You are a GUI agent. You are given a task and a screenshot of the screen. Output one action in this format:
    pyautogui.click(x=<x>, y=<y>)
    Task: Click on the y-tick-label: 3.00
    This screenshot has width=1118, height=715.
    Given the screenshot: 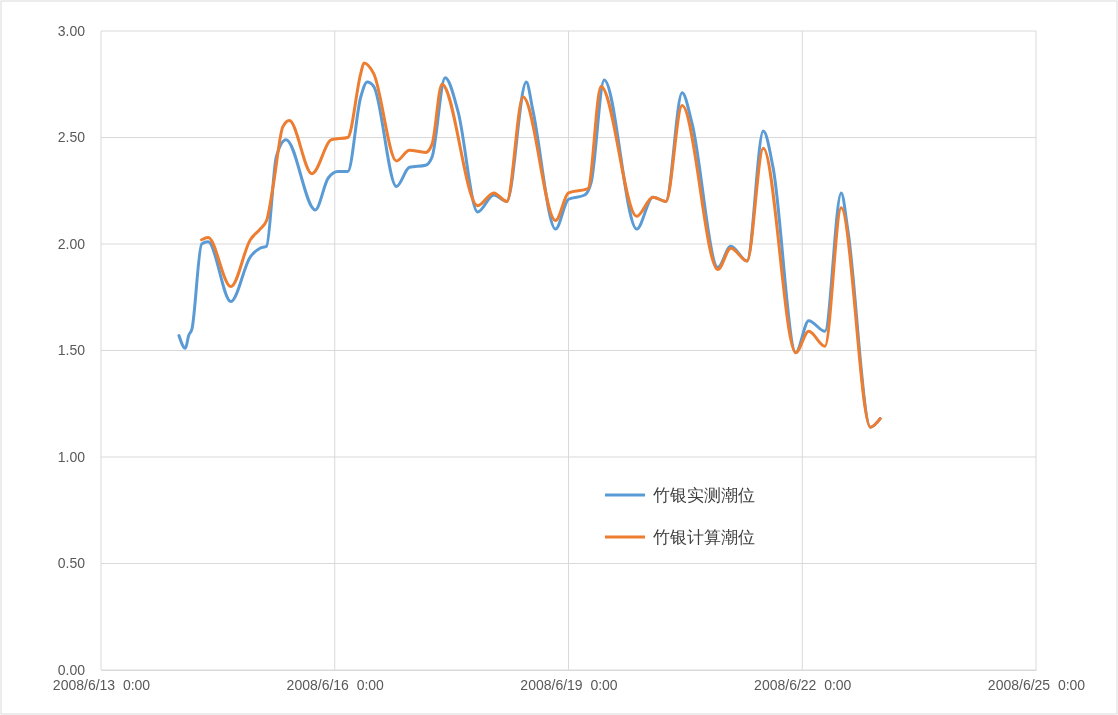 What is the action you would take?
    pyautogui.click(x=71, y=30)
    